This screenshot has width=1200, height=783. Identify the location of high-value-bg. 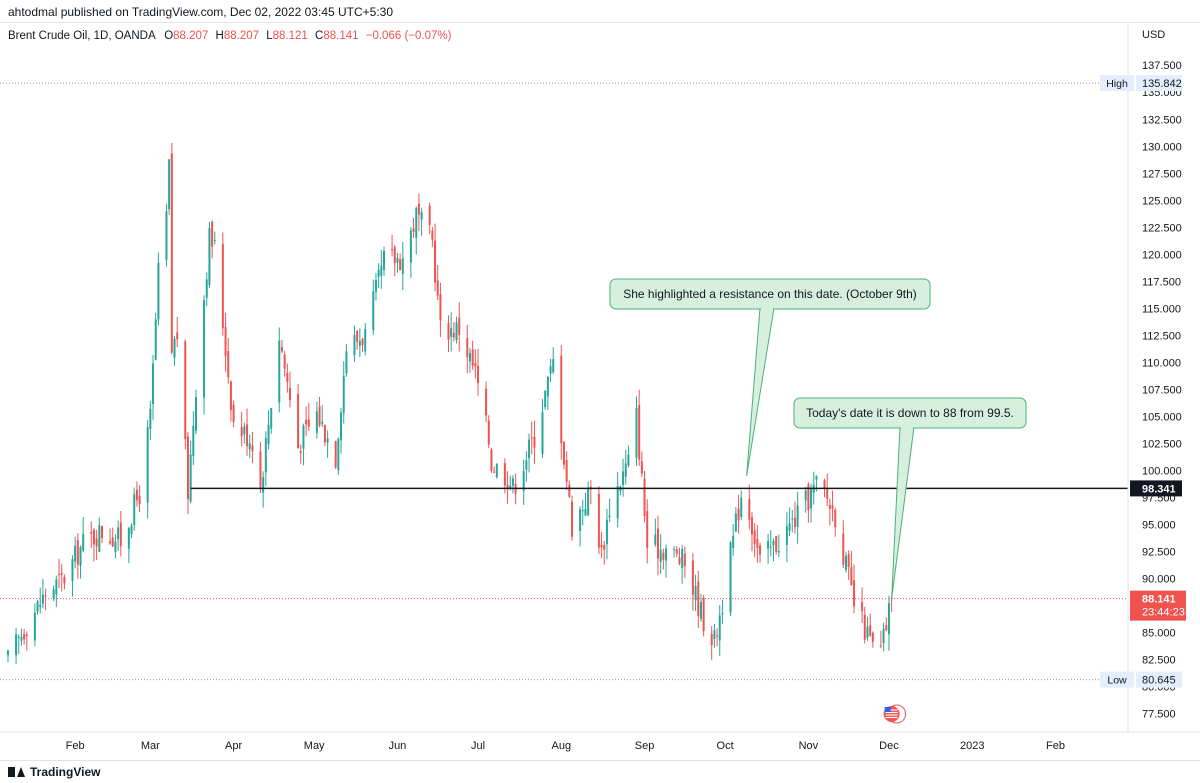
(1159, 83).